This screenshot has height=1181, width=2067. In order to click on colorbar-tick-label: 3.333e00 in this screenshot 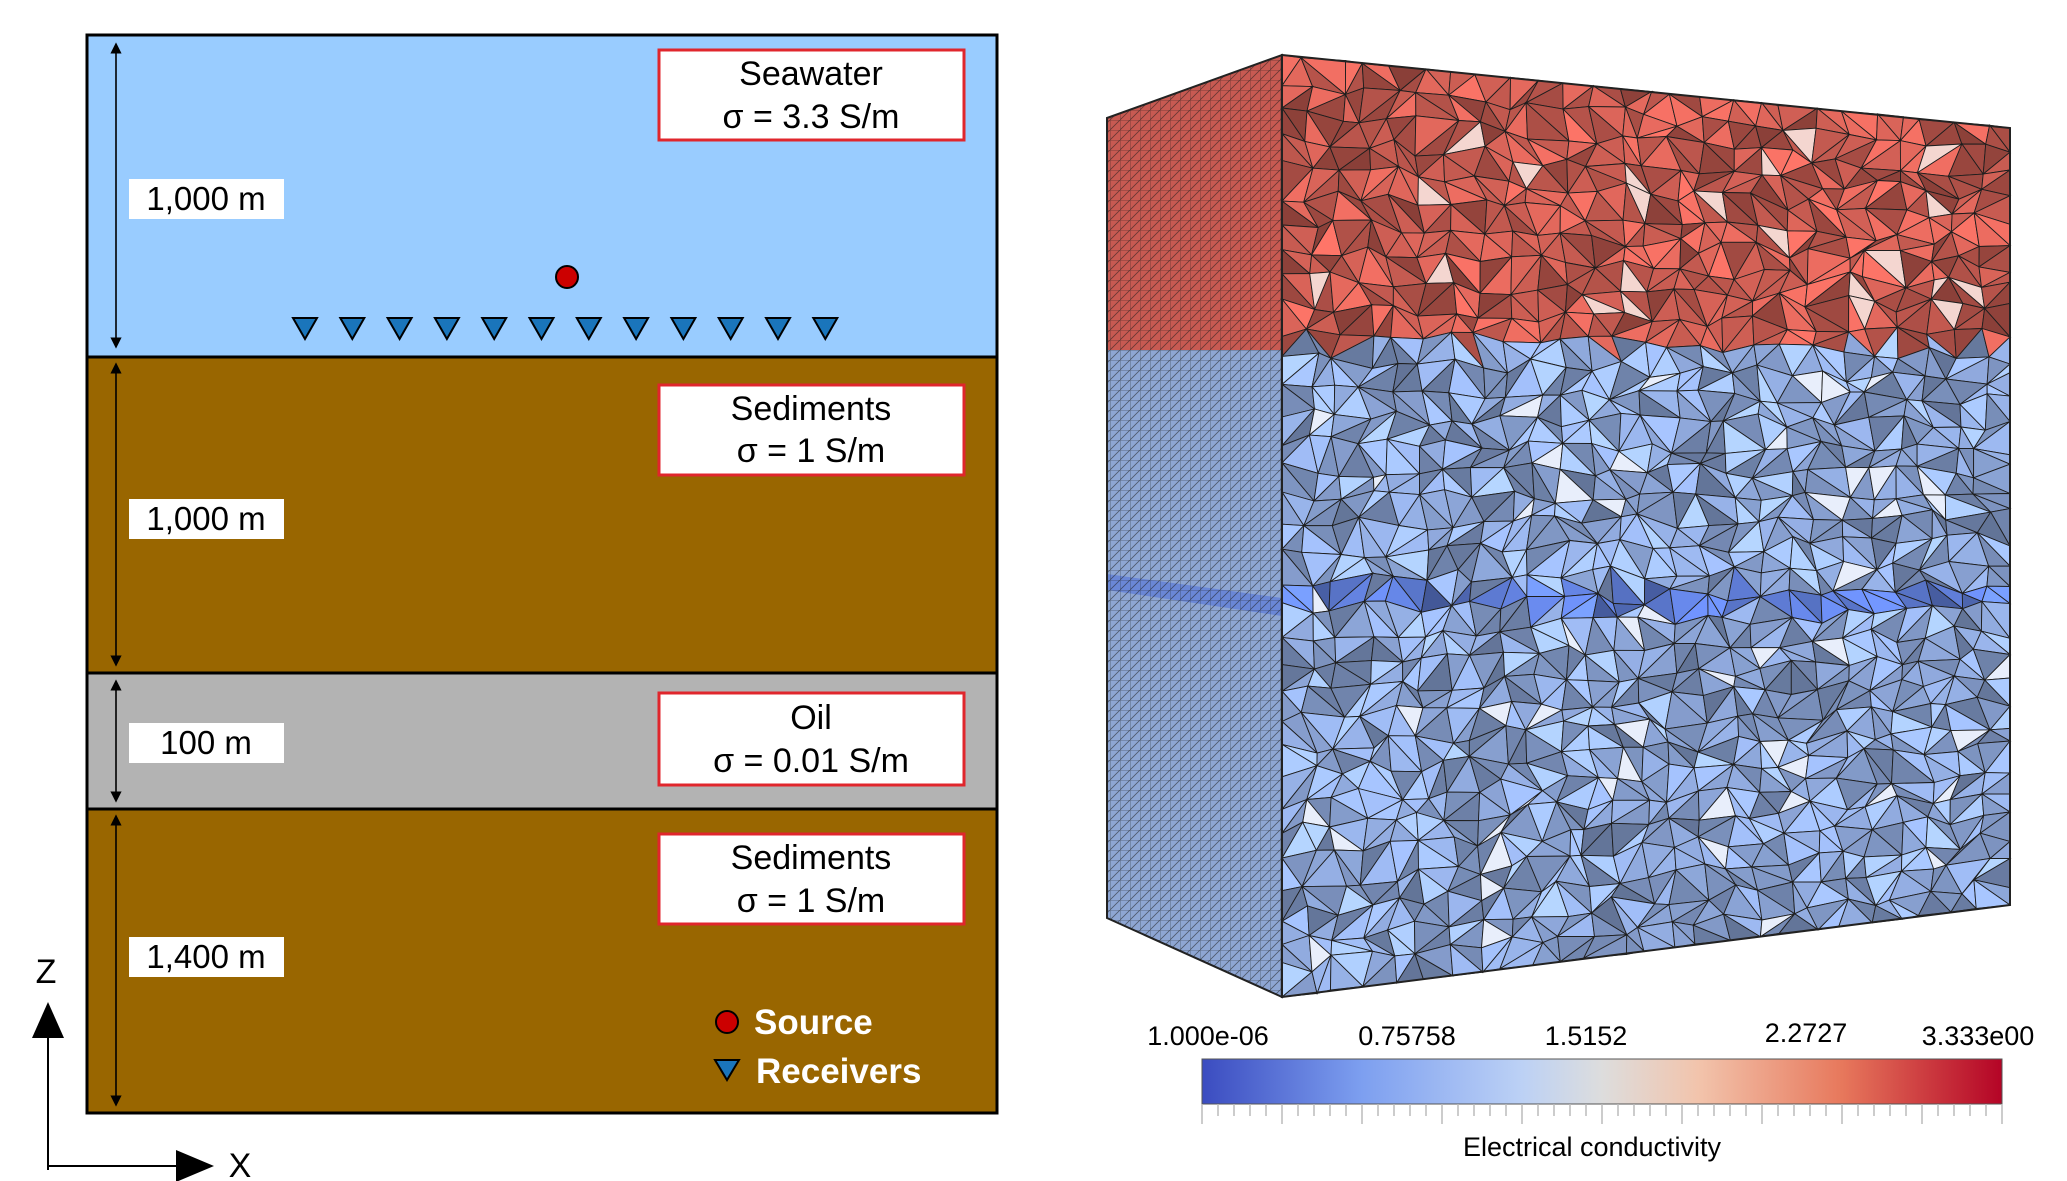, I will do `click(1978, 1036)`.